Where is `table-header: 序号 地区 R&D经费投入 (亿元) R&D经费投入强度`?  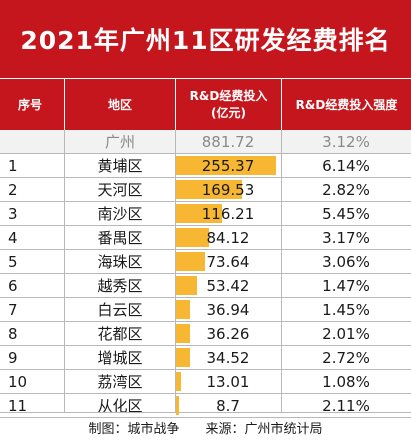
table-header: 序号 地区 R&D经费投入 (亿元) R&D经费投入强度 is located at coordinates (205, 104).